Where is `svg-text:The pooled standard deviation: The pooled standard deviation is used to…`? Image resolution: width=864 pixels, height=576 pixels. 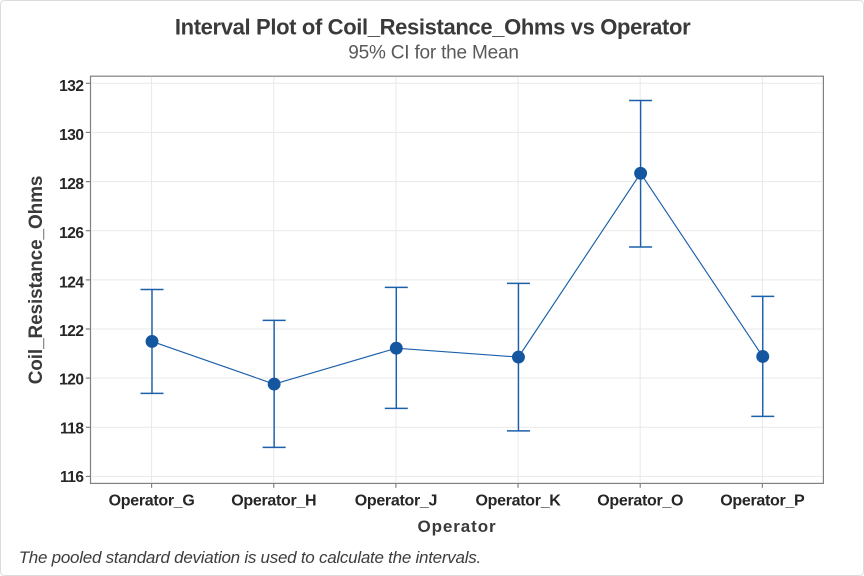 svg-text:The pooled standard deviation: The pooled standard deviation is used to… is located at coordinates (250, 557).